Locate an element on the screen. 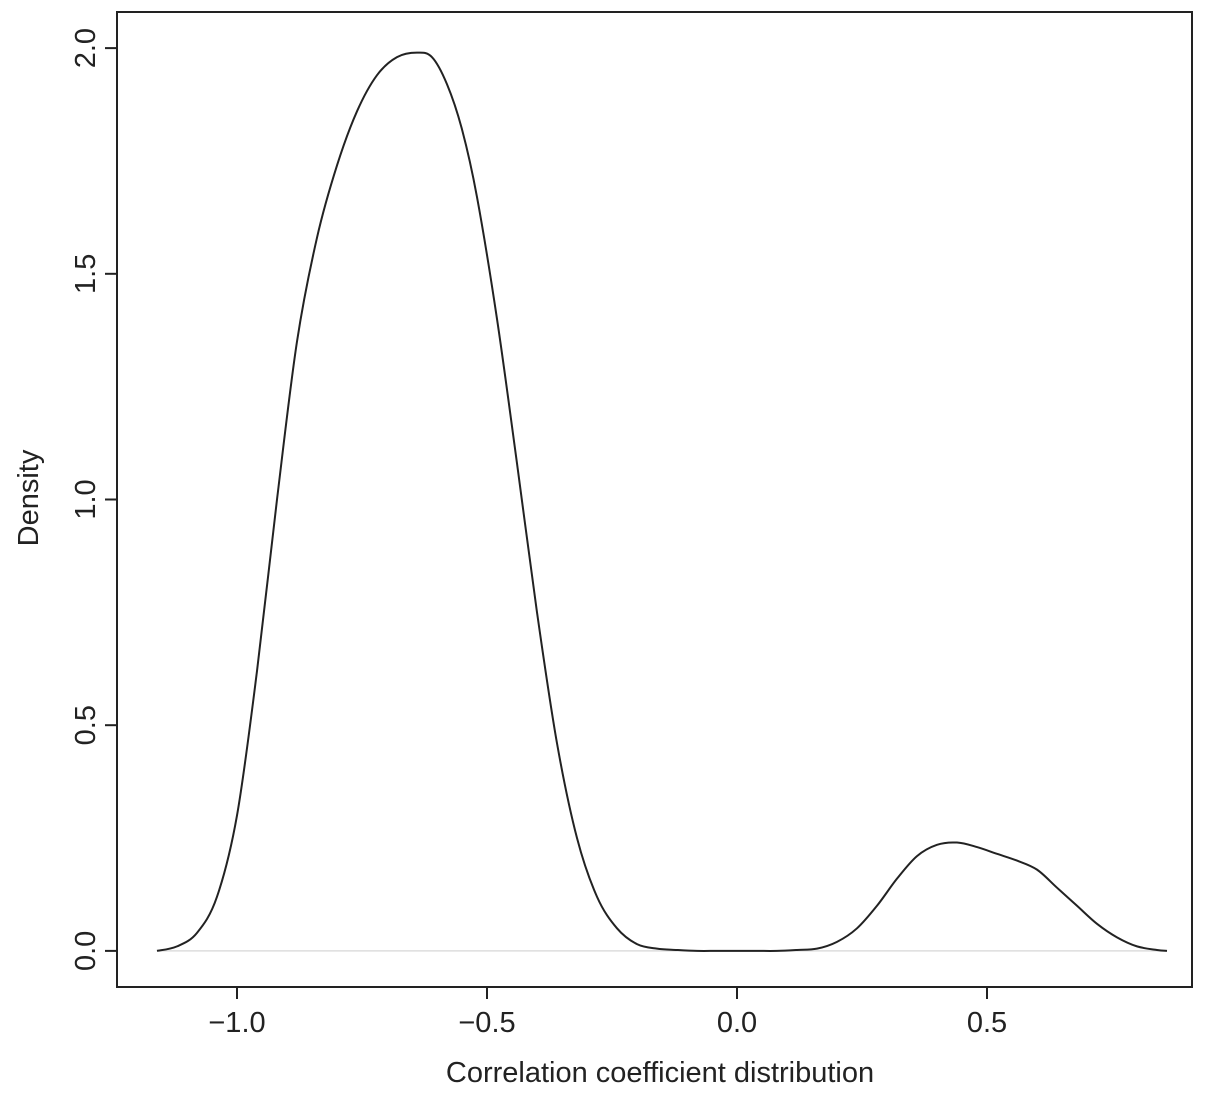 This screenshot has height=1100, width=1205. y-tick-label: 1.5 is located at coordinates (86, 274).